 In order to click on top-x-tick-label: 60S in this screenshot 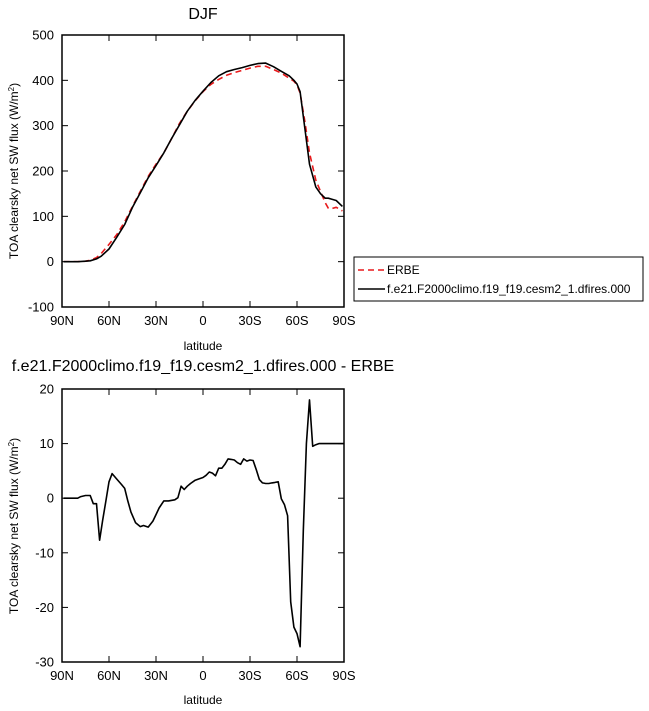, I will do `click(296, 320)`.